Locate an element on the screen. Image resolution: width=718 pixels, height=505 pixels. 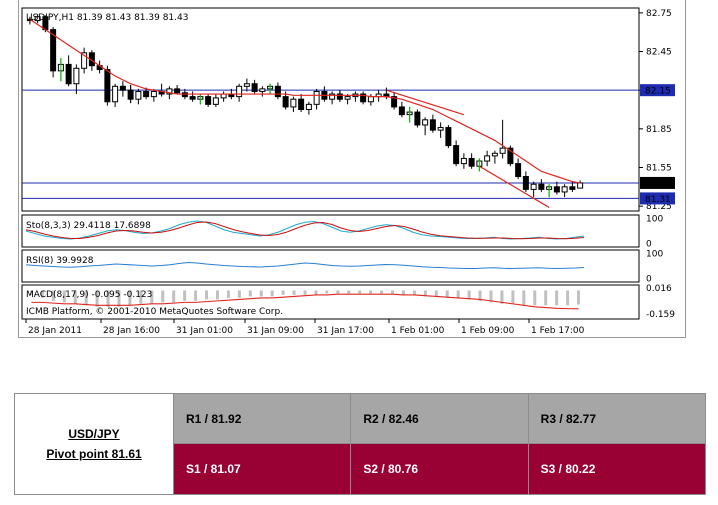
time-tick-label: 31 Jan 01:00 is located at coordinates (204, 331).